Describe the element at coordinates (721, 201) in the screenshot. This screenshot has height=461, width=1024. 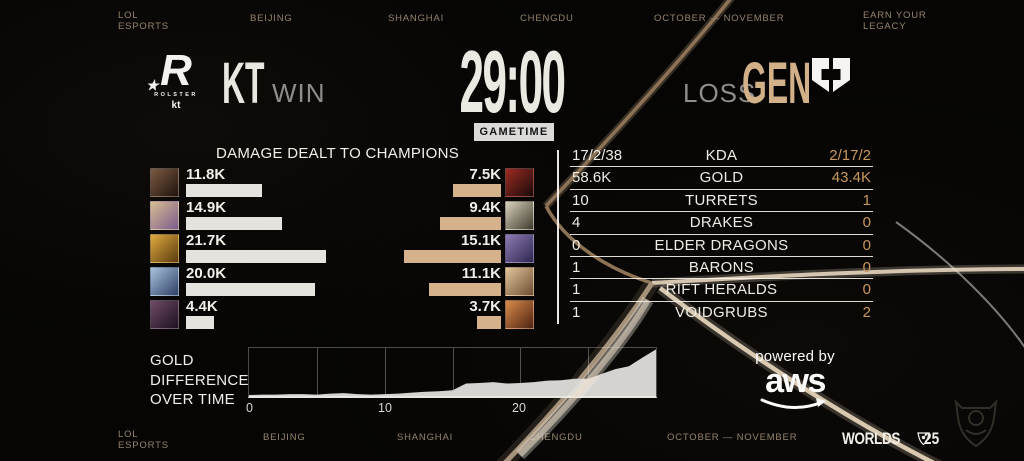
I see `stat-row-turrets: 10 TURRETS 1` at that location.